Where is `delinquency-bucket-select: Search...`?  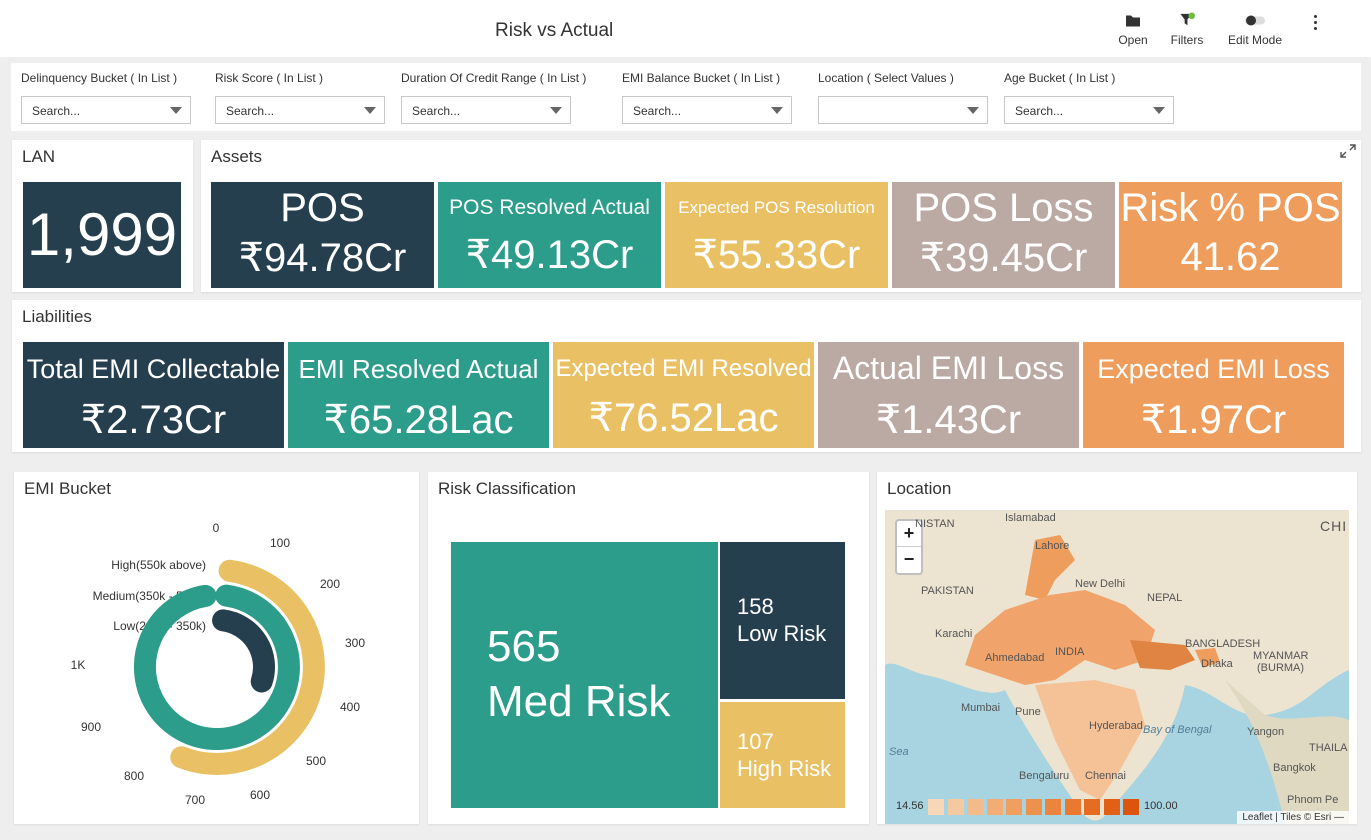
delinquency-bucket-select: Search... is located at coordinates (106, 110).